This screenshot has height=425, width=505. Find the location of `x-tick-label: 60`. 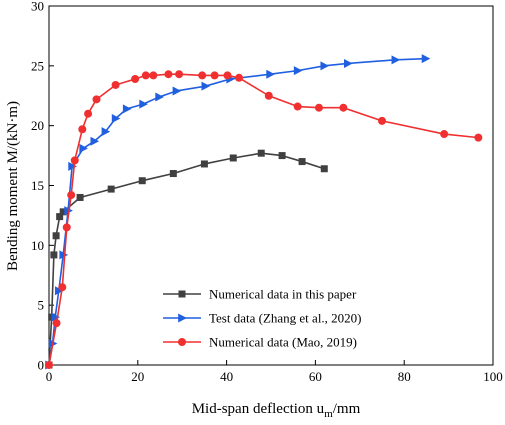

x-tick-label: 60 is located at coordinates (315, 376).